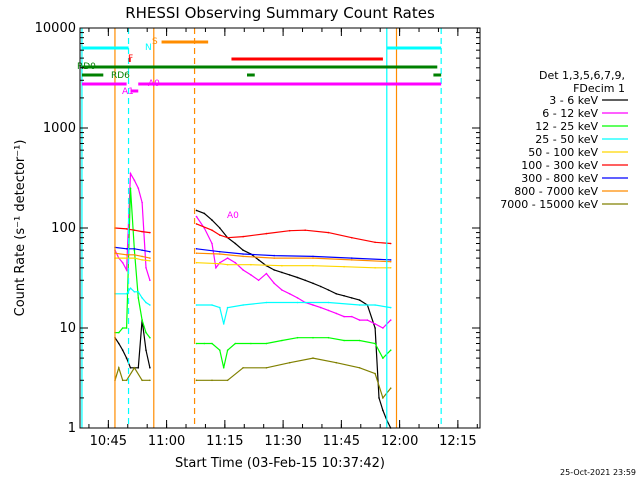 The width and height of the screenshot is (640, 480). I want to click on flag-label: A1, so click(128, 92).